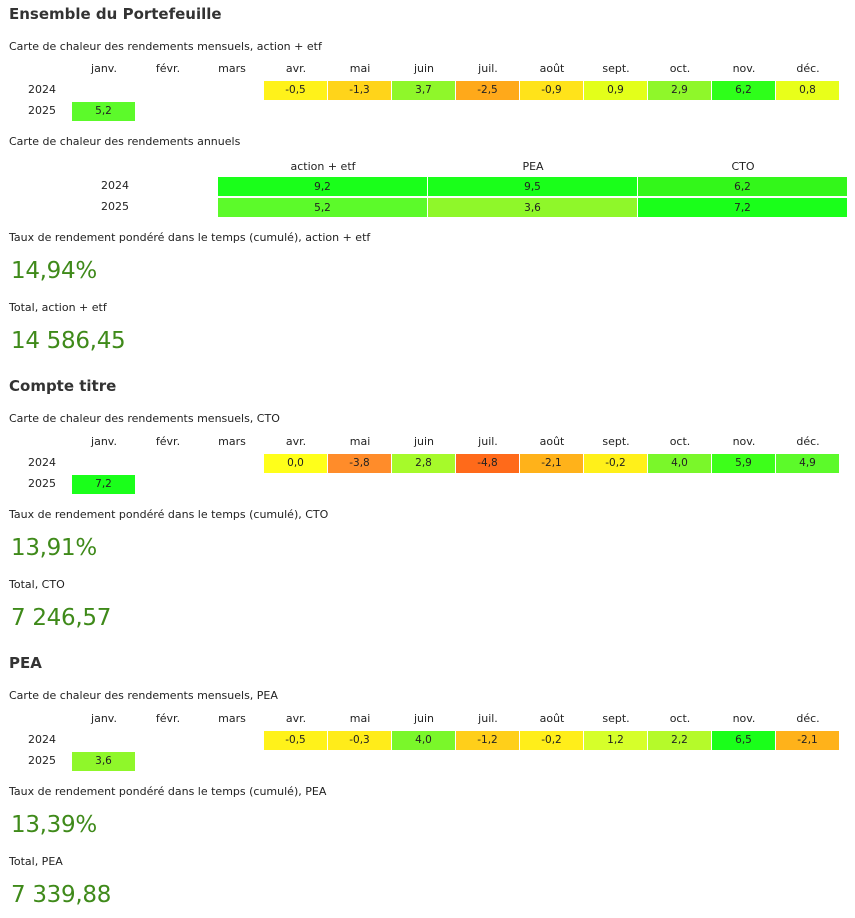  What do you see at coordinates (58, 307) in the screenshot?
I see `total-caption-all: Total, action + etf` at bounding box center [58, 307].